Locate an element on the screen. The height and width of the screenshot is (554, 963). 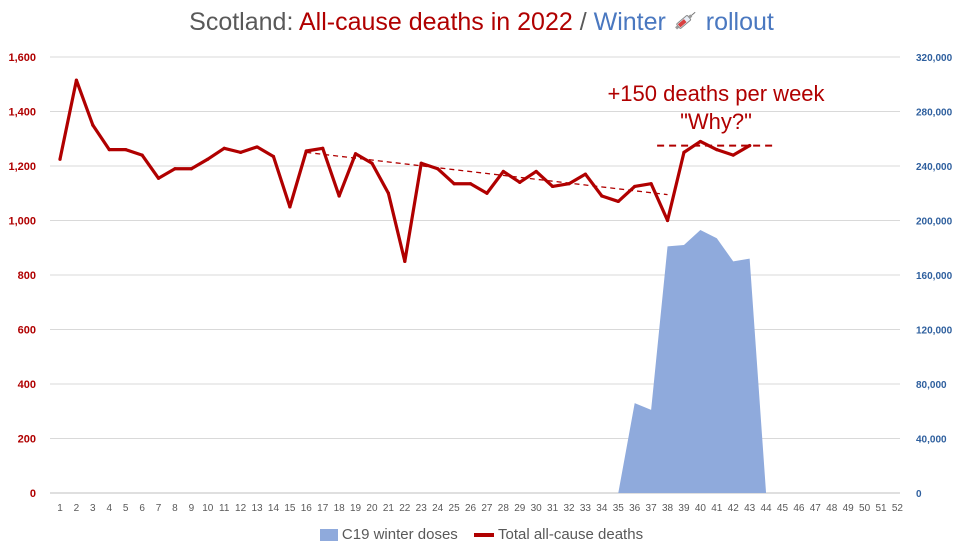
x-axis-tick-label: 28 is located at coordinates (504, 508).